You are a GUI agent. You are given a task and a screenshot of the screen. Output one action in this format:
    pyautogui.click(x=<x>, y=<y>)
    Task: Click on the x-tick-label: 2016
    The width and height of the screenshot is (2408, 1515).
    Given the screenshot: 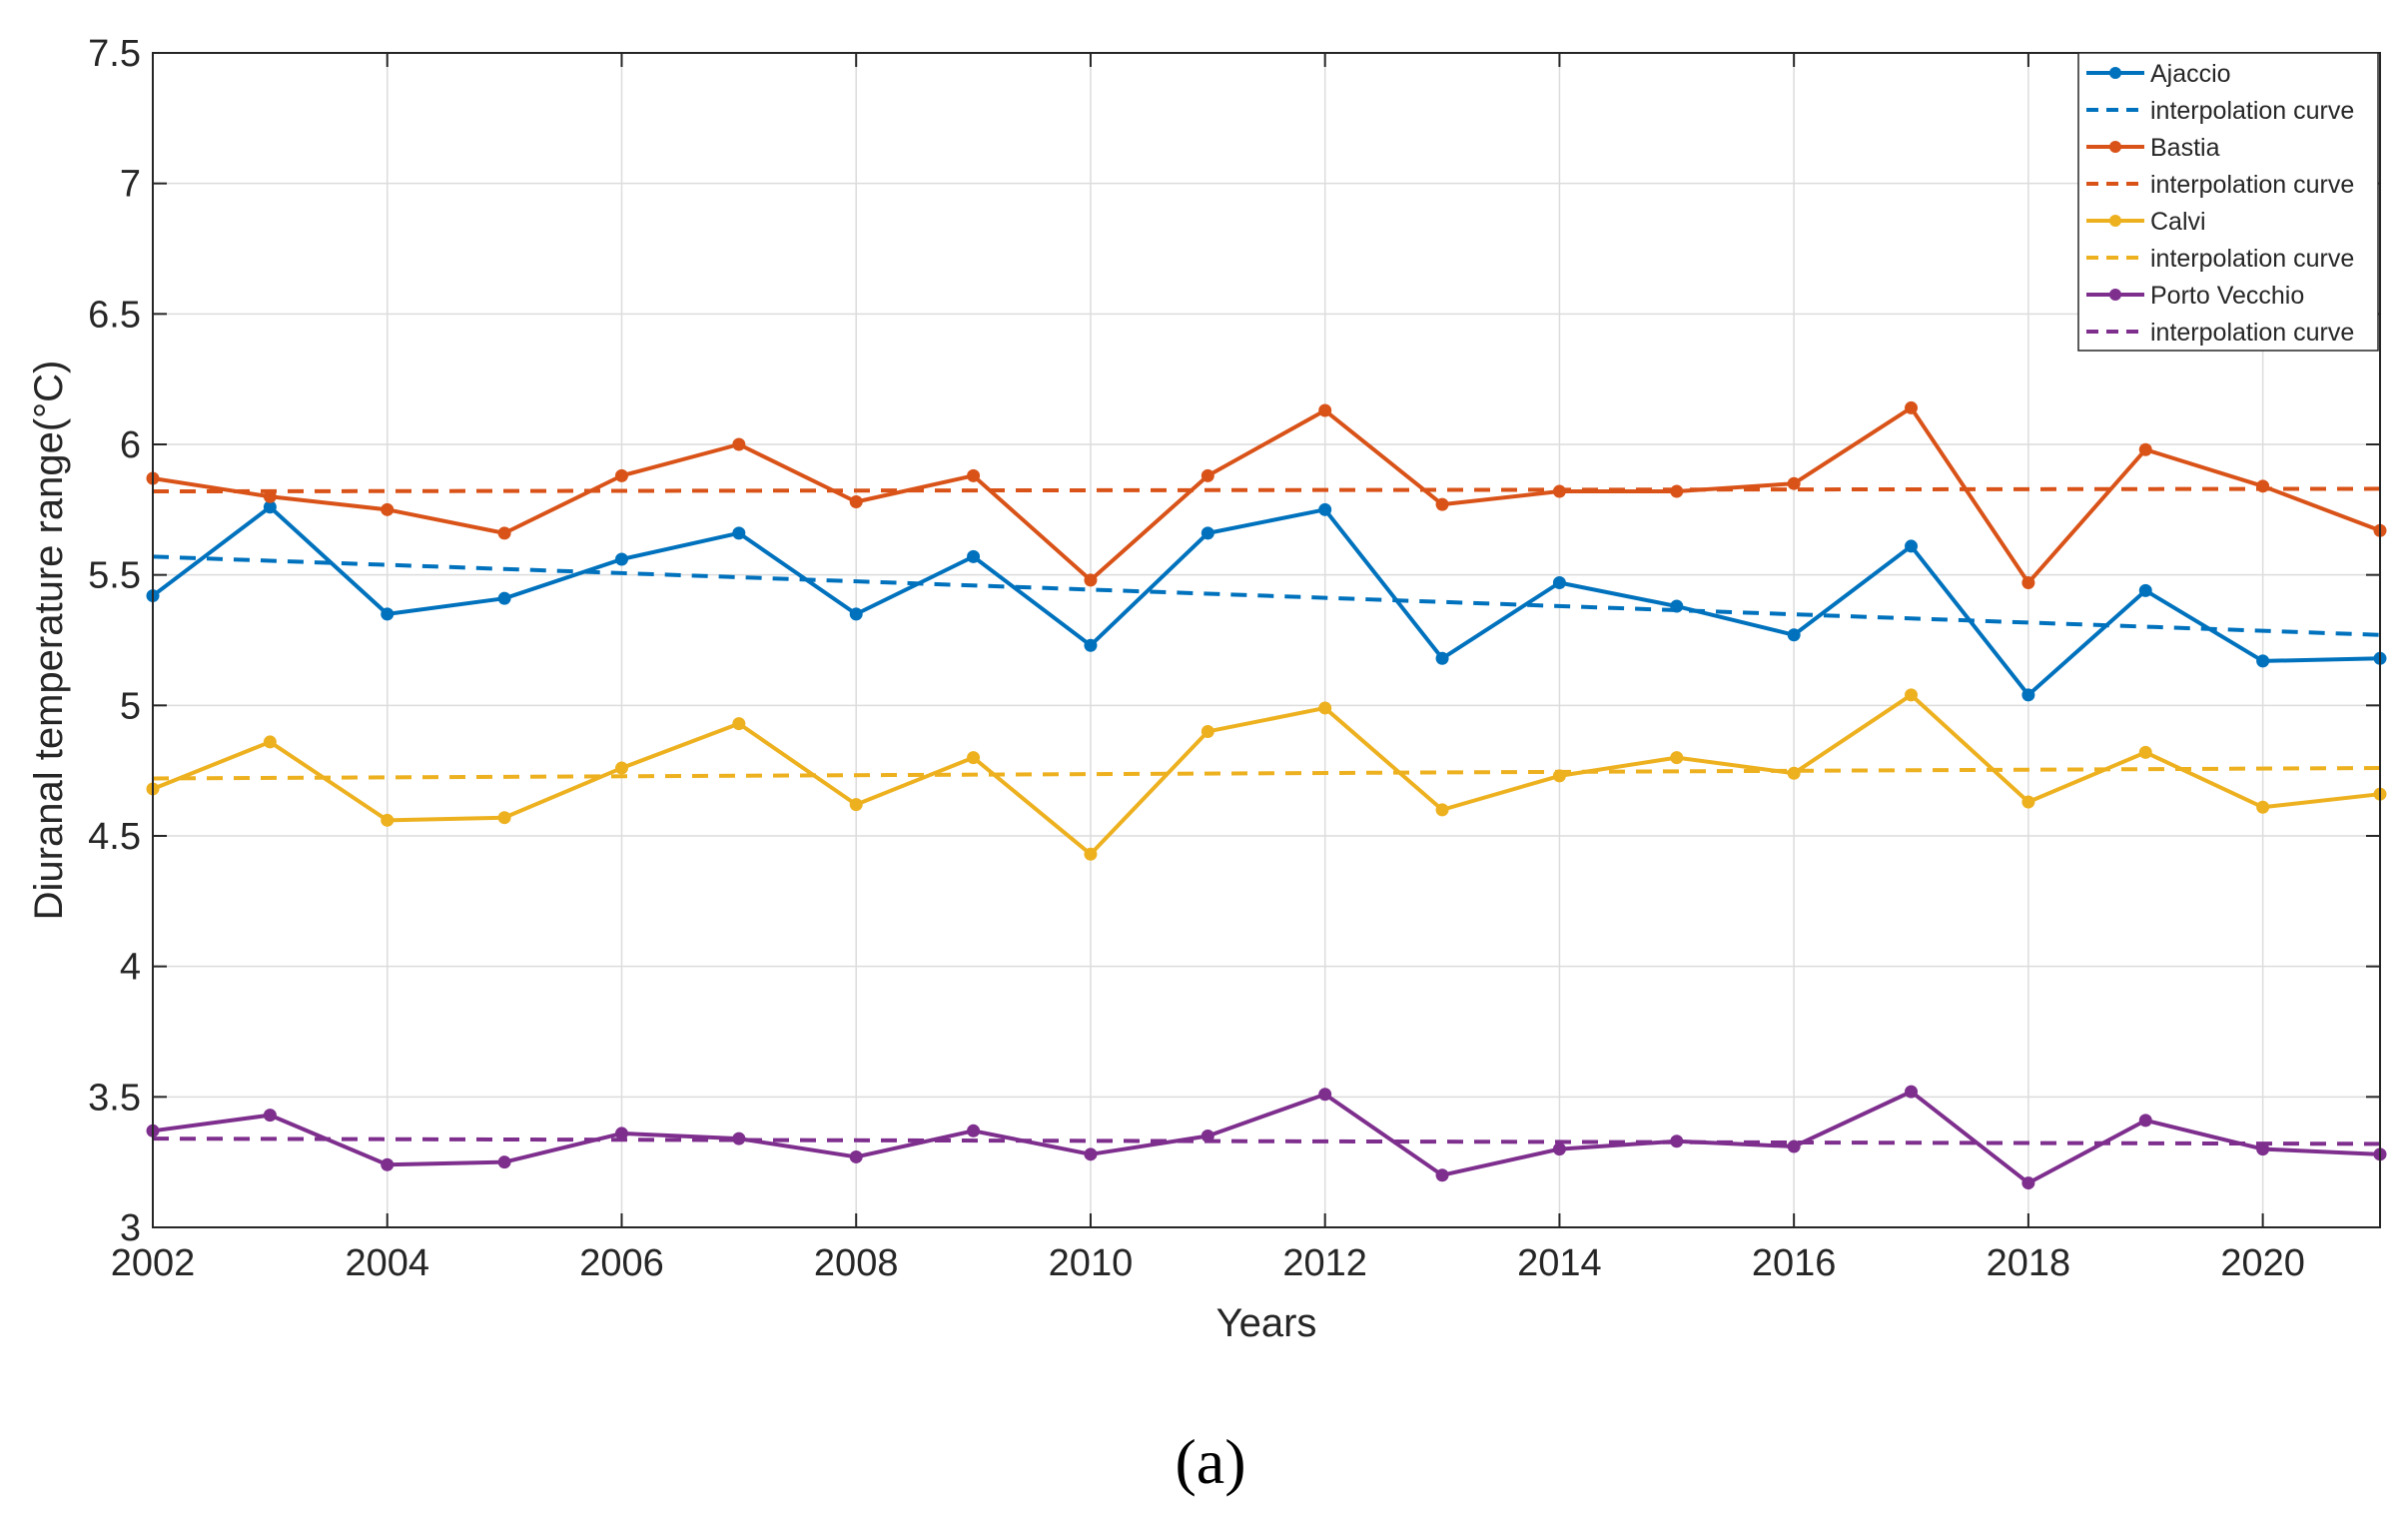 What is the action you would take?
    pyautogui.click(x=1794, y=1263)
    